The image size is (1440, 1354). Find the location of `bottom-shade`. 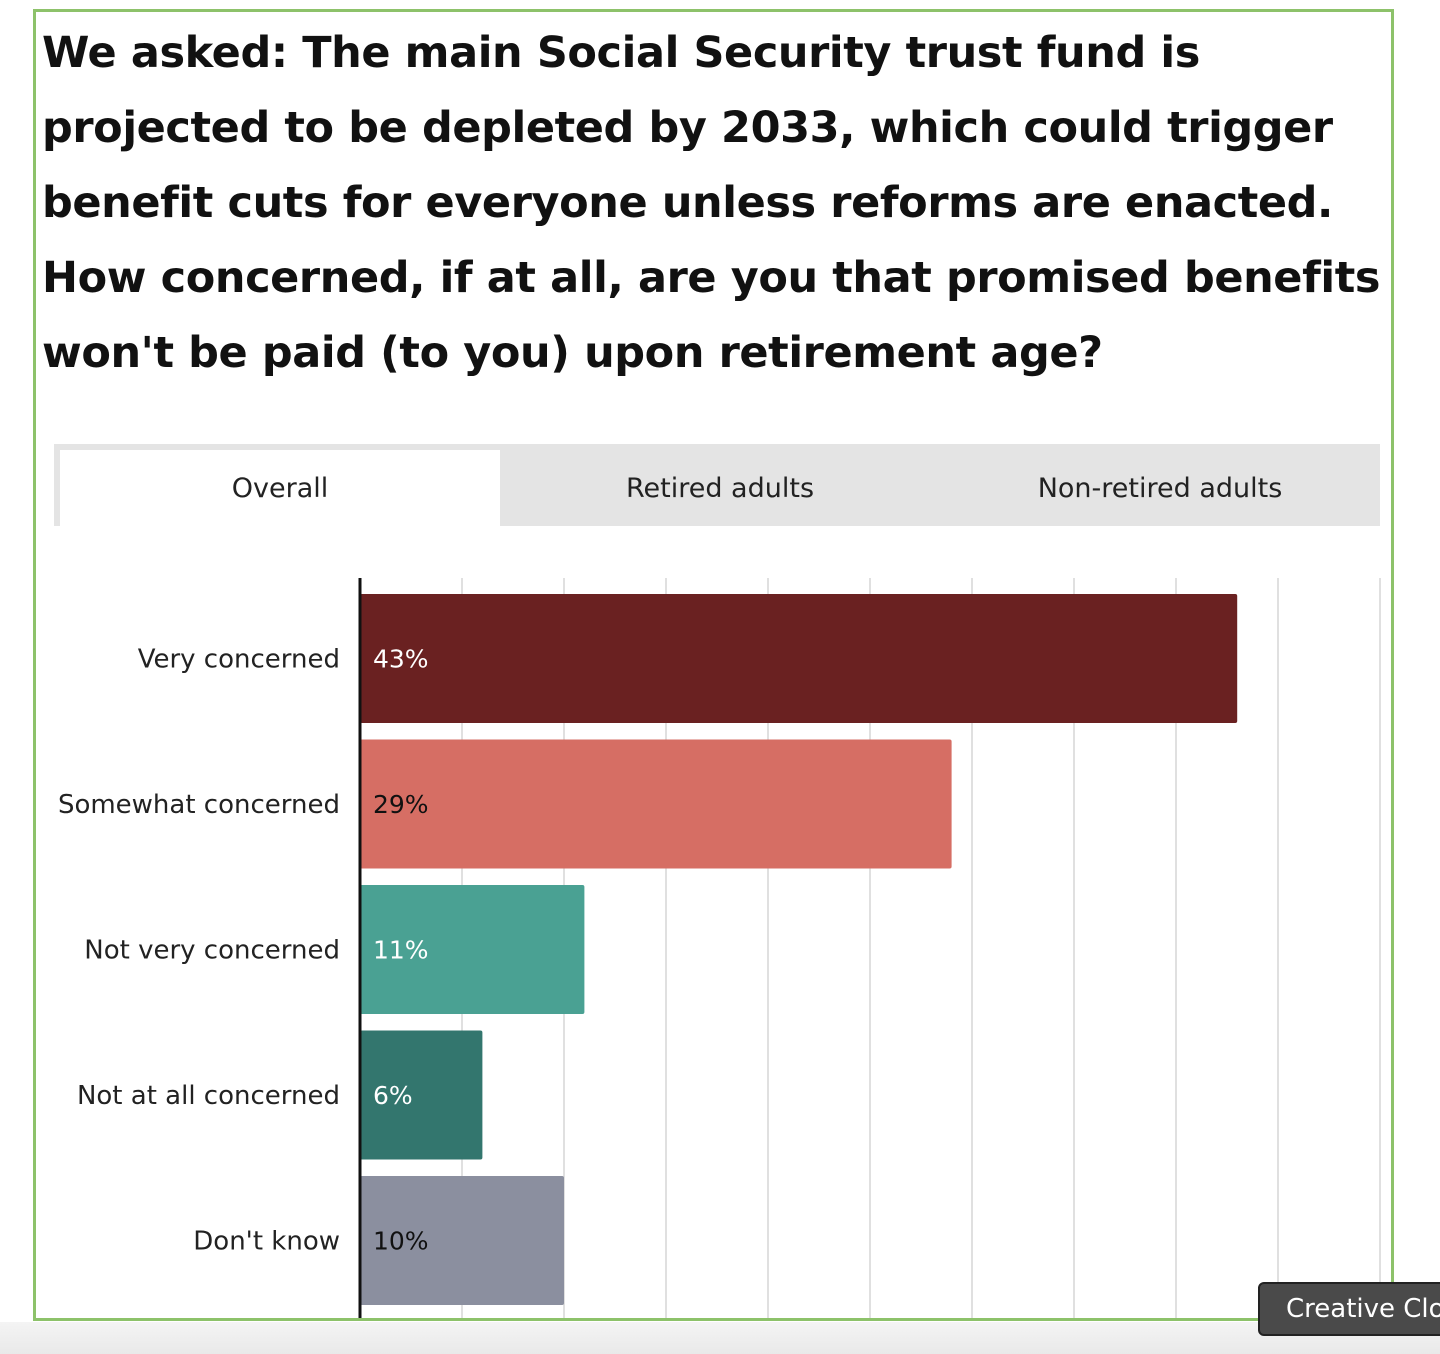

bottom-shade is located at coordinates (720, 1338).